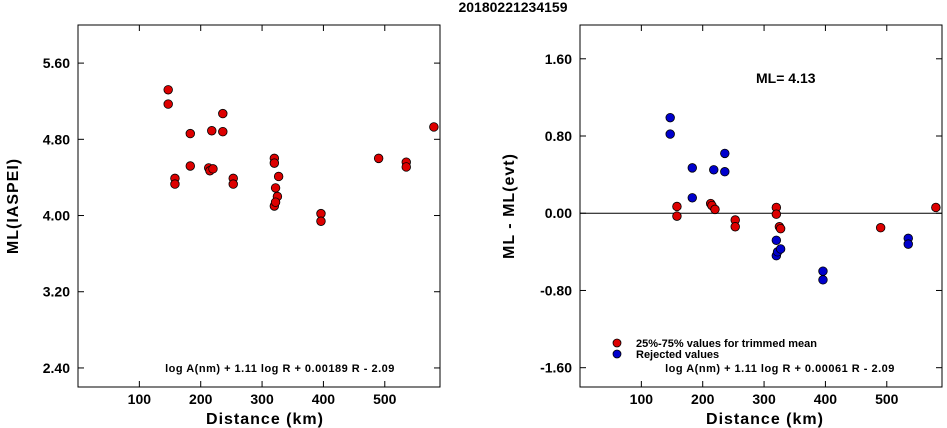 The image size is (947, 428). Describe the element at coordinates (764, 399) in the screenshot. I see `right-x-tick-label: 300` at that location.